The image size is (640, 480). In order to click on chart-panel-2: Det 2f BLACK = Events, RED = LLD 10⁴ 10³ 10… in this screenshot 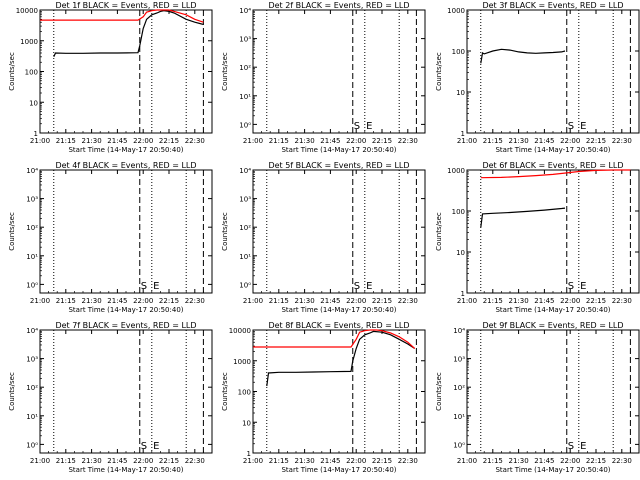, I will do `click(323, 77)`.